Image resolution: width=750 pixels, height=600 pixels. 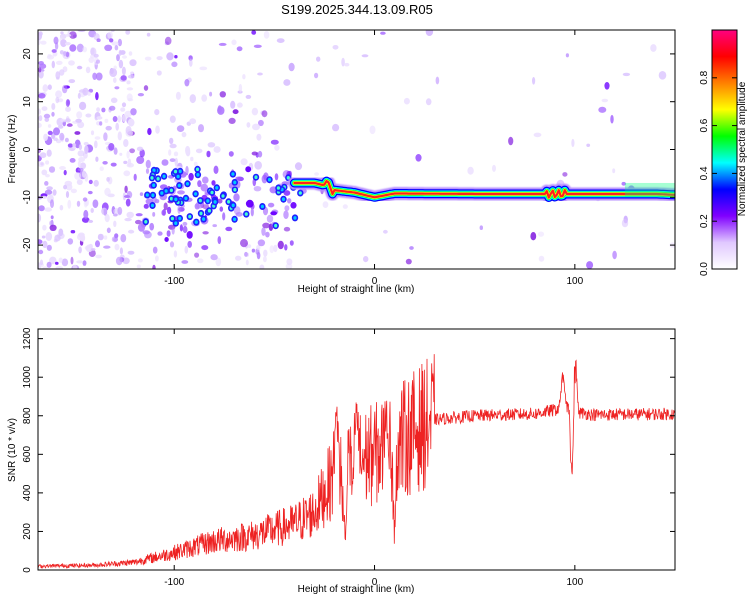 I want to click on colorbar-ticks: 0.0 0.2 0.4 0.6 0.8, so click(x=718, y=173).